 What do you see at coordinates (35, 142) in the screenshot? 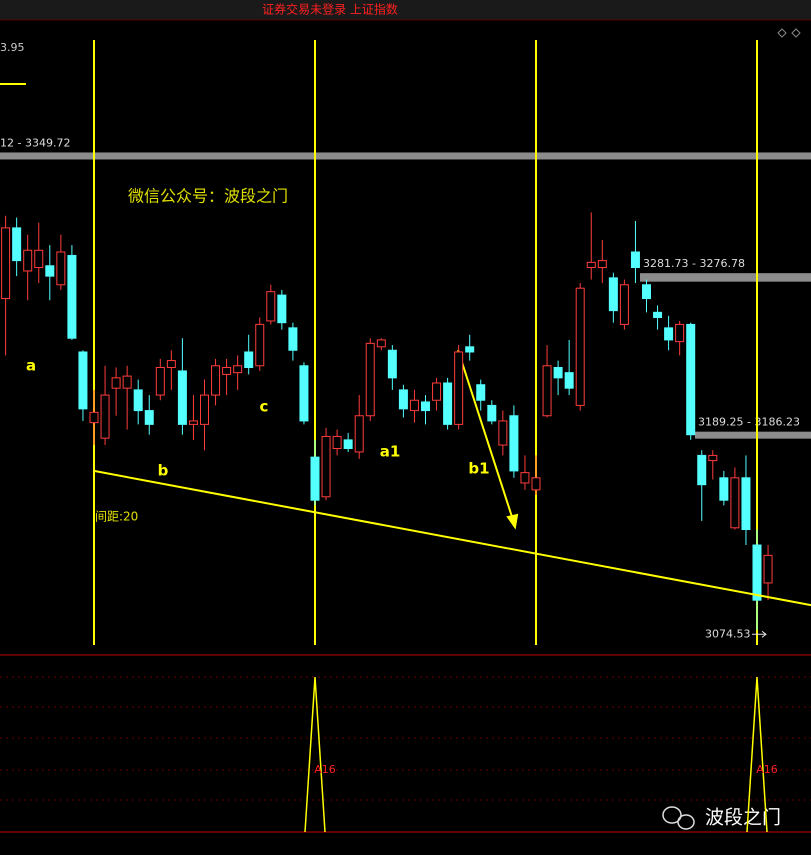
I see `band-label: 12 - 3349.72` at bounding box center [35, 142].